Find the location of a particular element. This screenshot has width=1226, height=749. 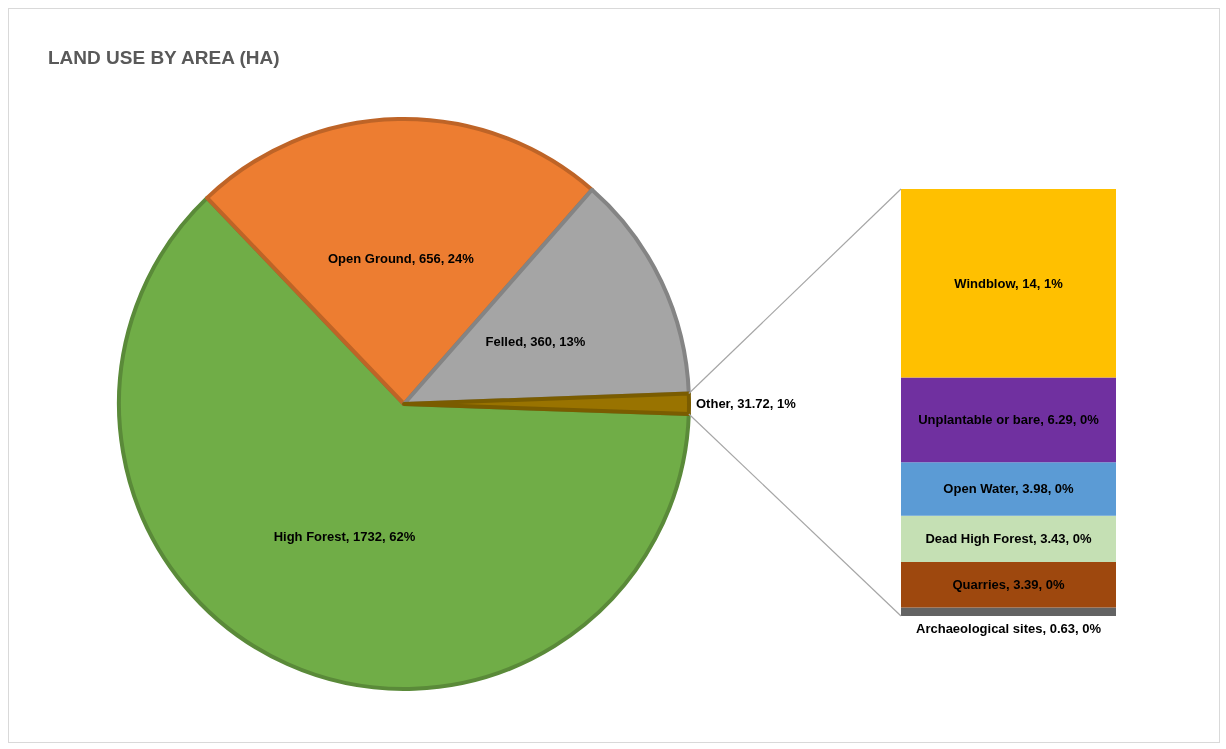

data-label: Archaeological sites, 0.63, 0% is located at coordinates (1009, 628).